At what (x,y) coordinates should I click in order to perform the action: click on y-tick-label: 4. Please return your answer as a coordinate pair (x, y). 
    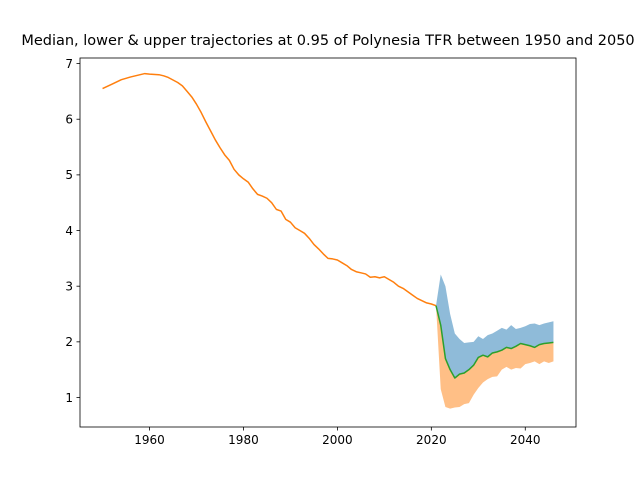
    Looking at the image, I should click on (69, 231).